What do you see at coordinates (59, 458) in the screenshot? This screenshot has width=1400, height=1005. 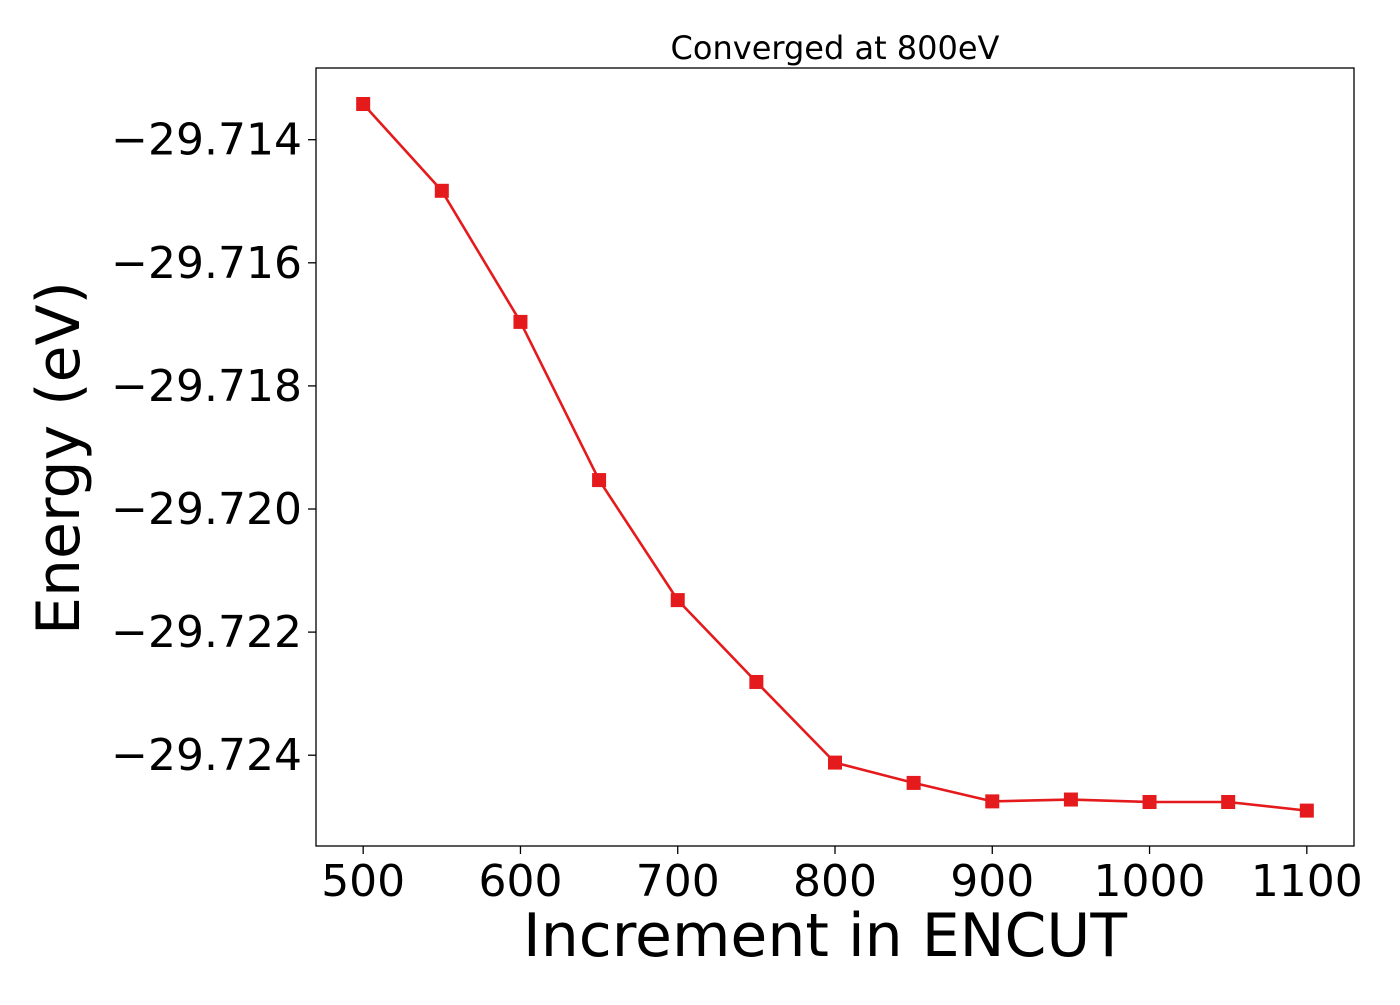 I see `y-axis-label: Energy (eV)` at bounding box center [59, 458].